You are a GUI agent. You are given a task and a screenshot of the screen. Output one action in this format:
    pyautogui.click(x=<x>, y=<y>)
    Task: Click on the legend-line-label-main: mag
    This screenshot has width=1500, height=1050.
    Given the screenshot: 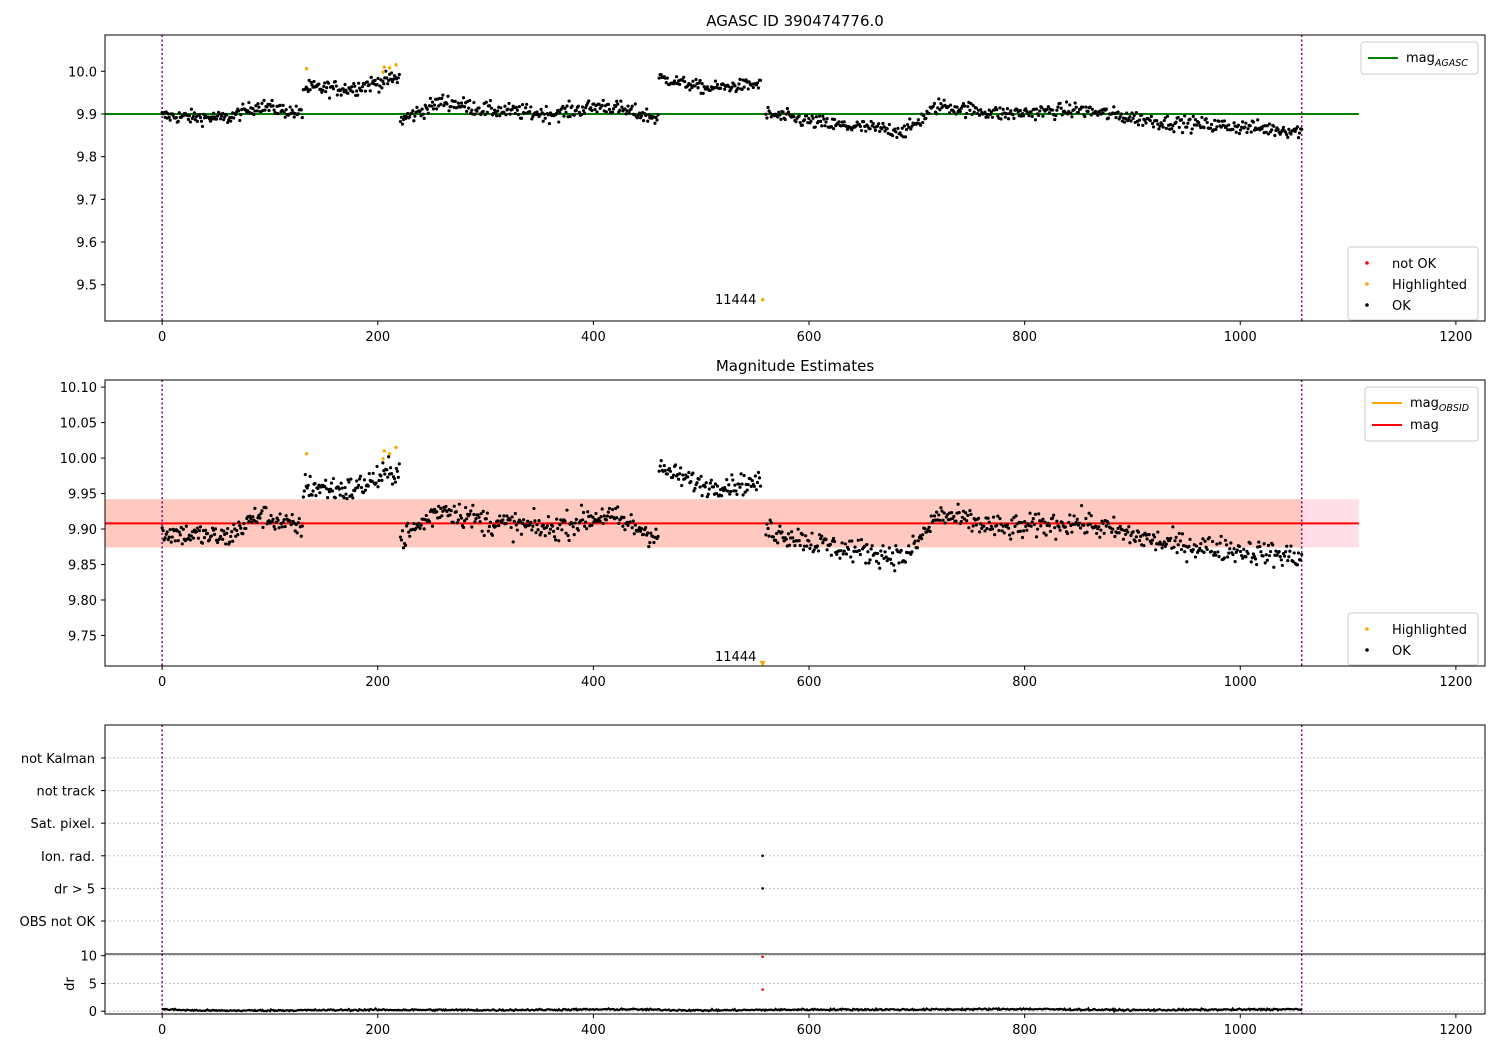 What is the action you would take?
    pyautogui.click(x=1424, y=403)
    